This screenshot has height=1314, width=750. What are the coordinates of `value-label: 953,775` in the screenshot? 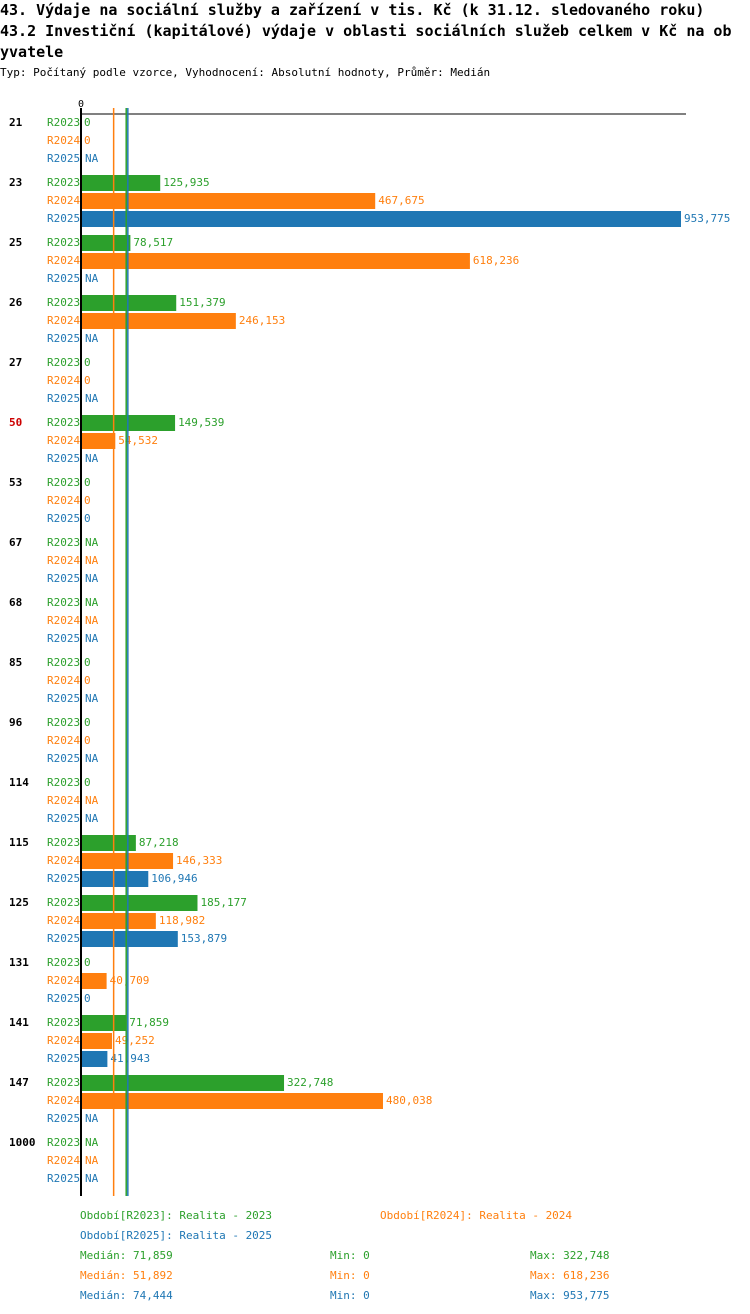 It's located at (707, 218).